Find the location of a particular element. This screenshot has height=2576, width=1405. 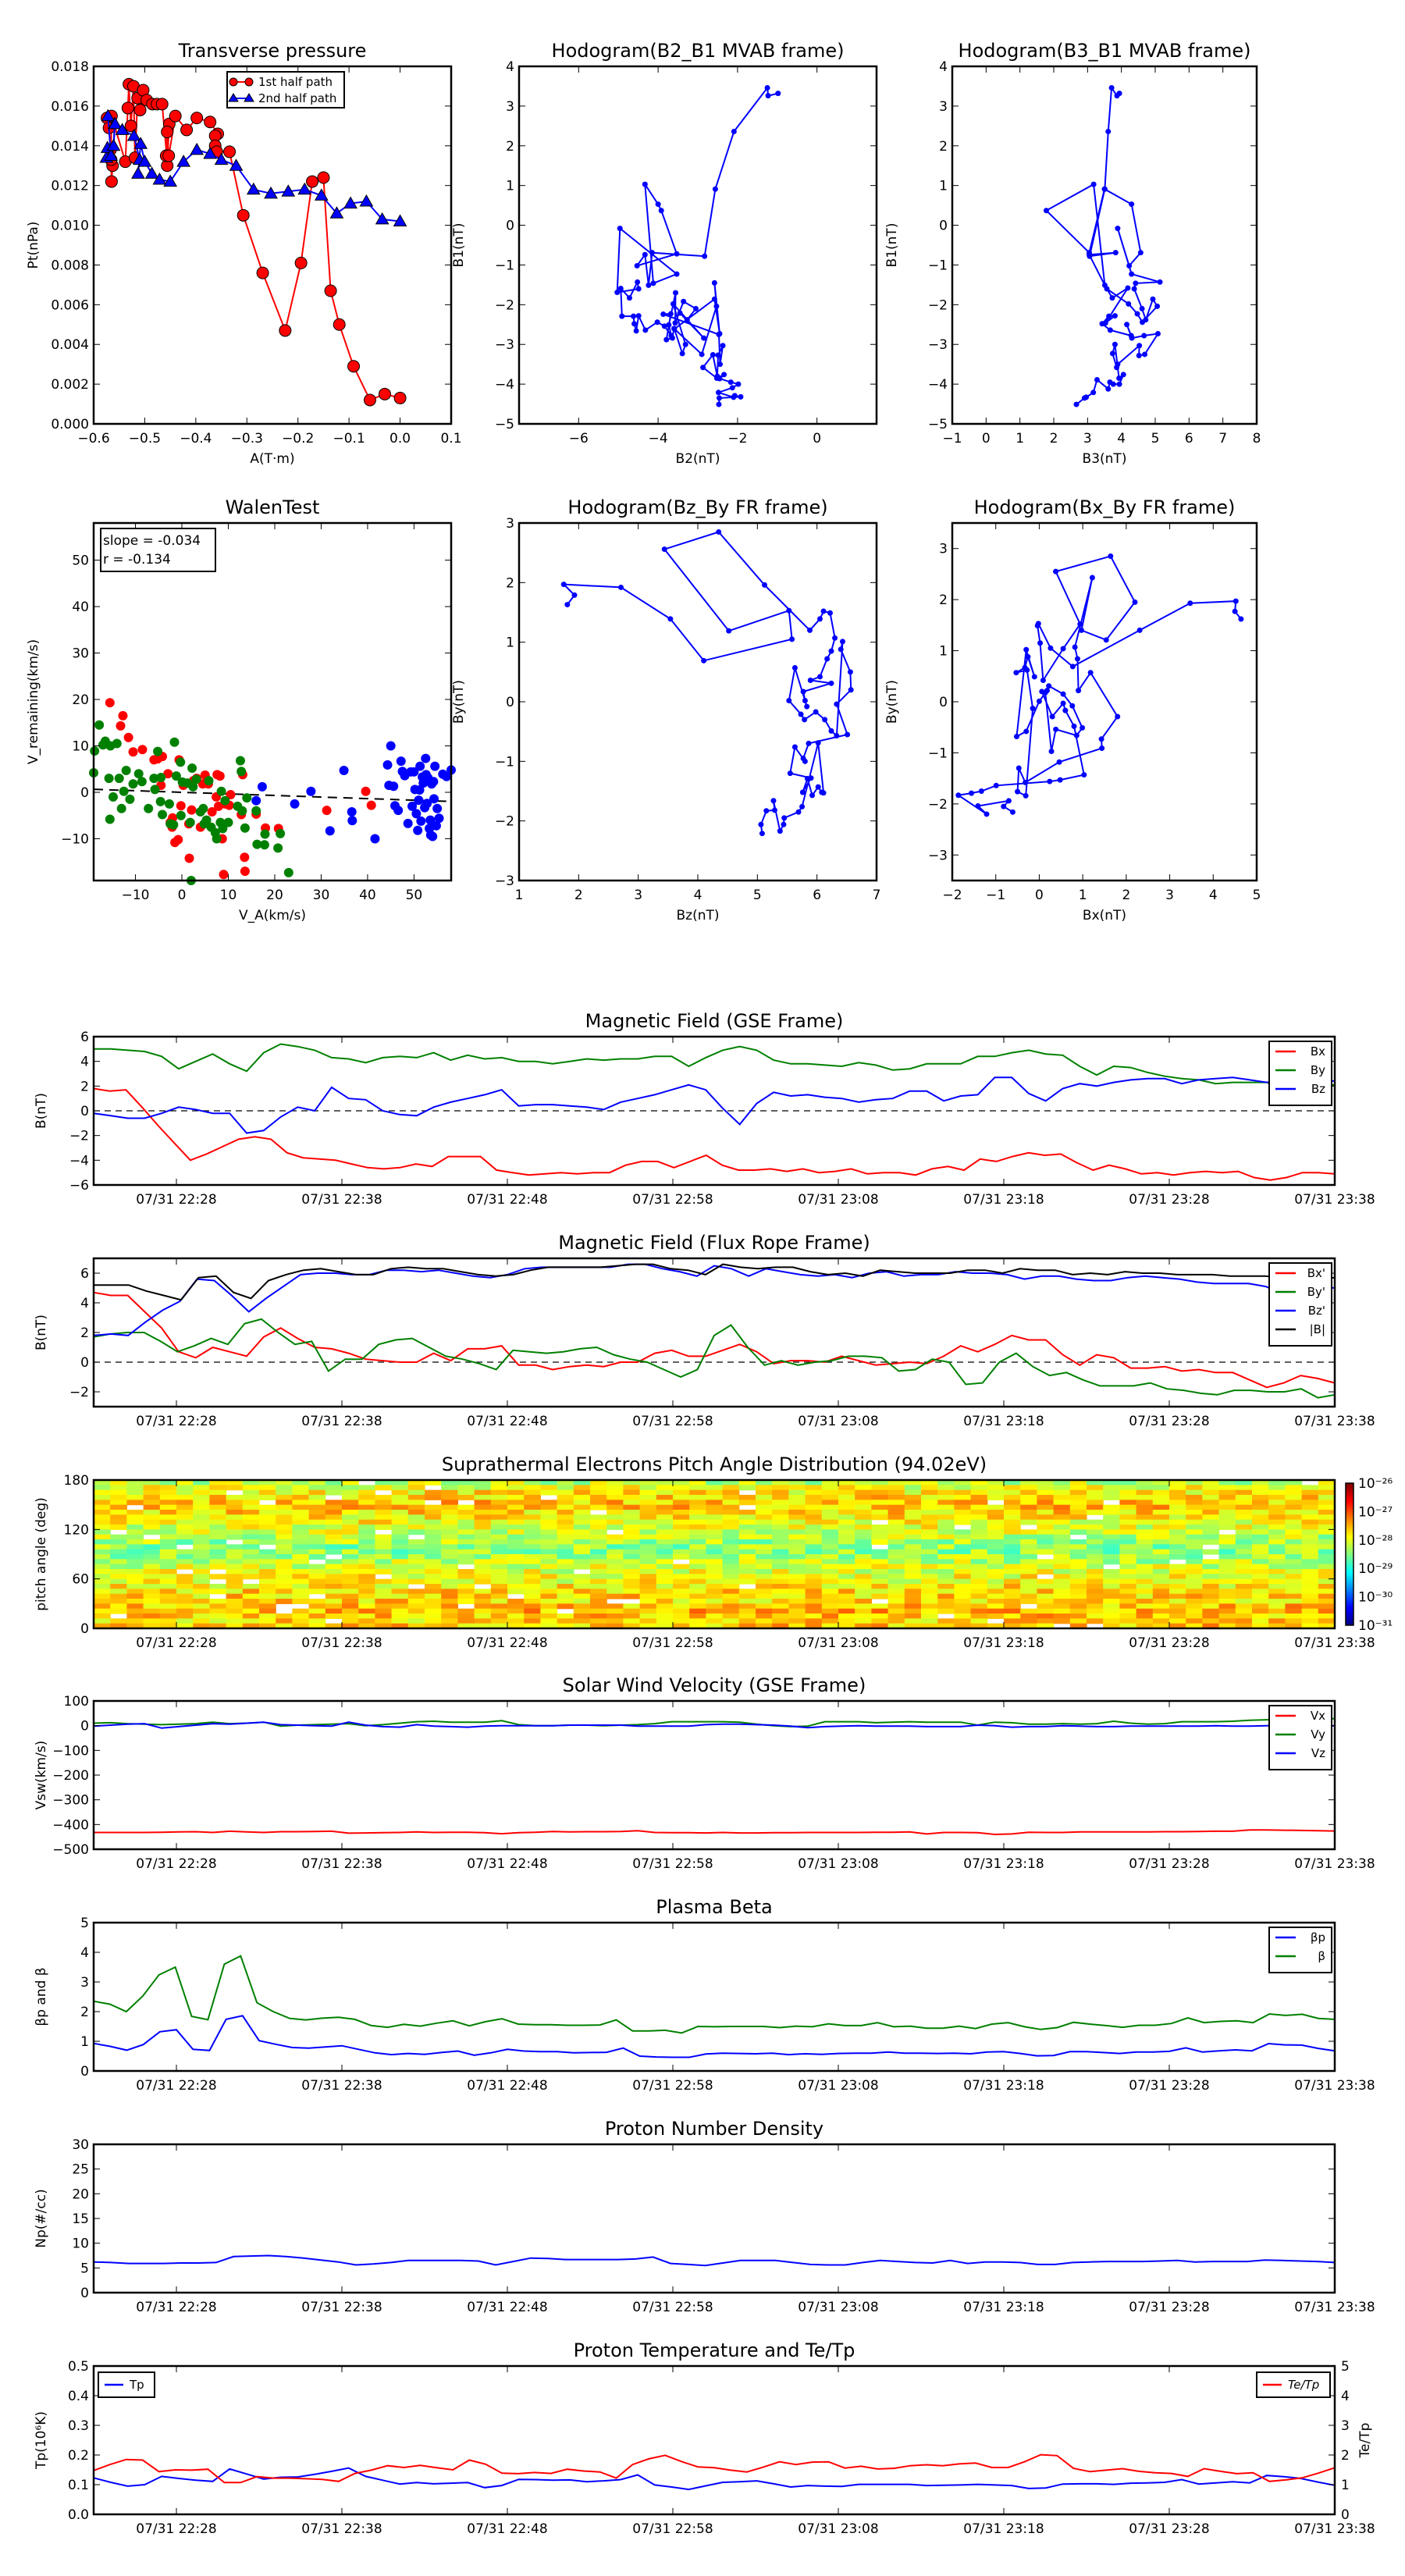

x-axis-label: Bx(nT) is located at coordinates (1104, 915).